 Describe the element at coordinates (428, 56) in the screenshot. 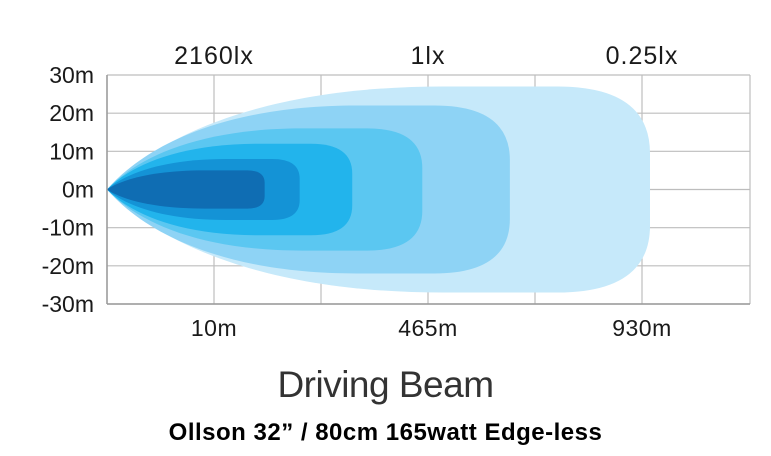

I see `lux-label: 1lx` at that location.